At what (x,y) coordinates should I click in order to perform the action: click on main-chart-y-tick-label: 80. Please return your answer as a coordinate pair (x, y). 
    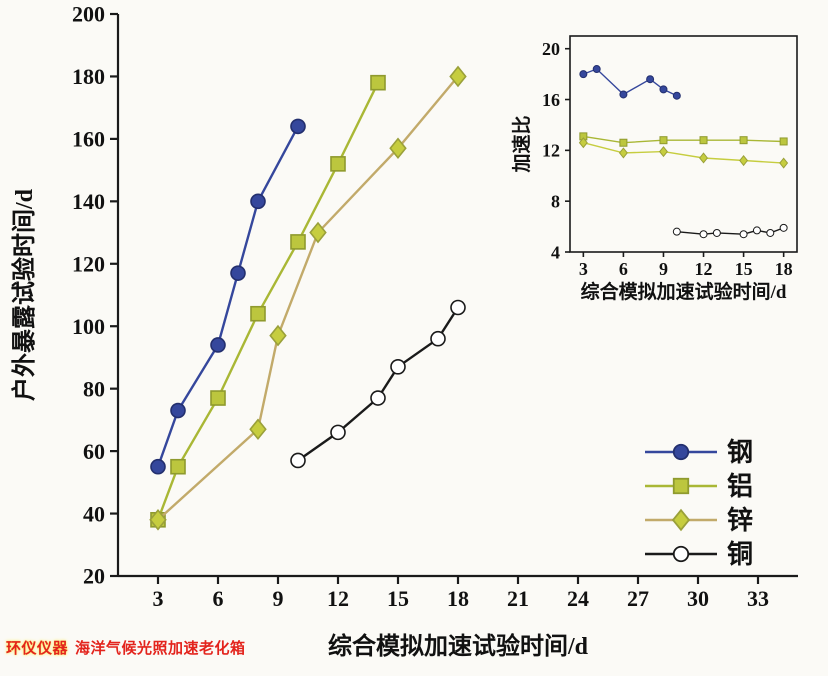
    Looking at the image, I should click on (94, 388).